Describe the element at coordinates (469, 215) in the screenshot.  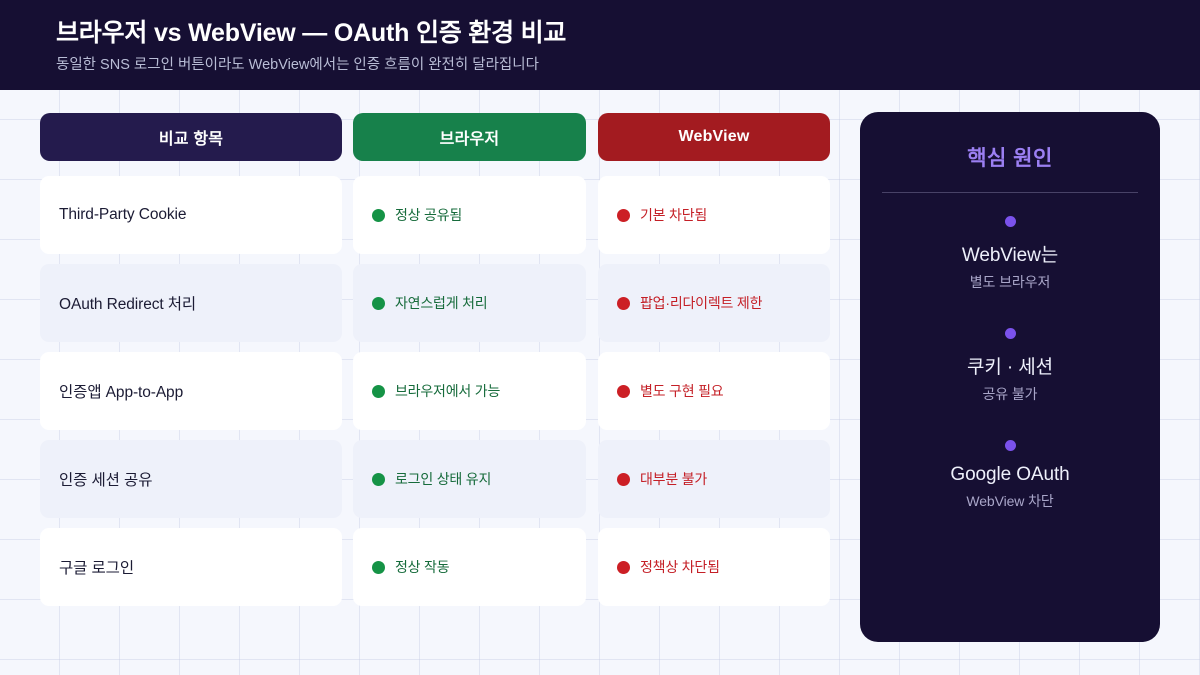
I see `table-cell-browser: 정상 공유됨` at that location.